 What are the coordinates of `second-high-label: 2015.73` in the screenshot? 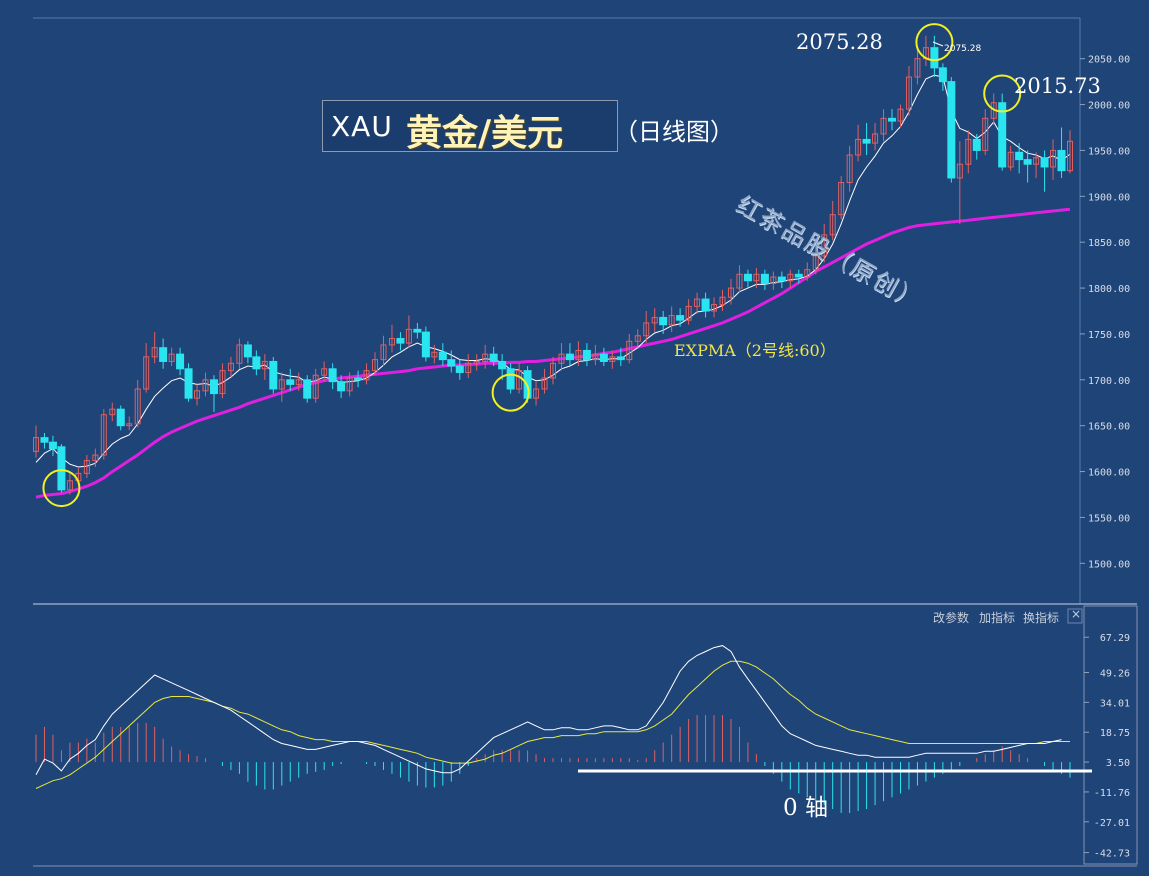 It's located at (1057, 86).